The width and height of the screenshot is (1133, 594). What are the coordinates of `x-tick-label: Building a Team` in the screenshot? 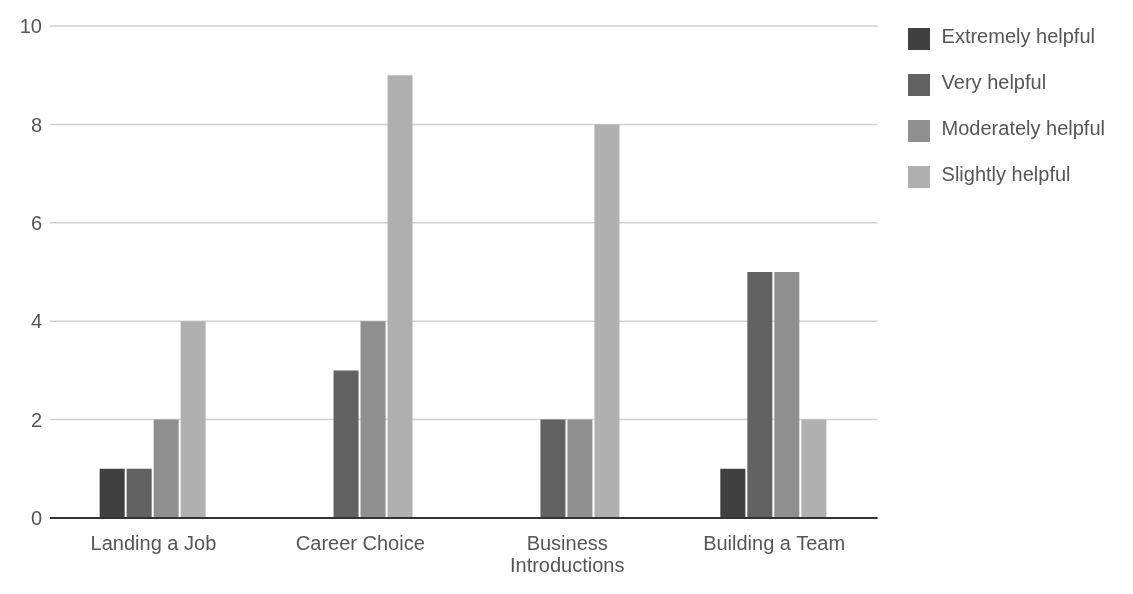 It's located at (774, 543).